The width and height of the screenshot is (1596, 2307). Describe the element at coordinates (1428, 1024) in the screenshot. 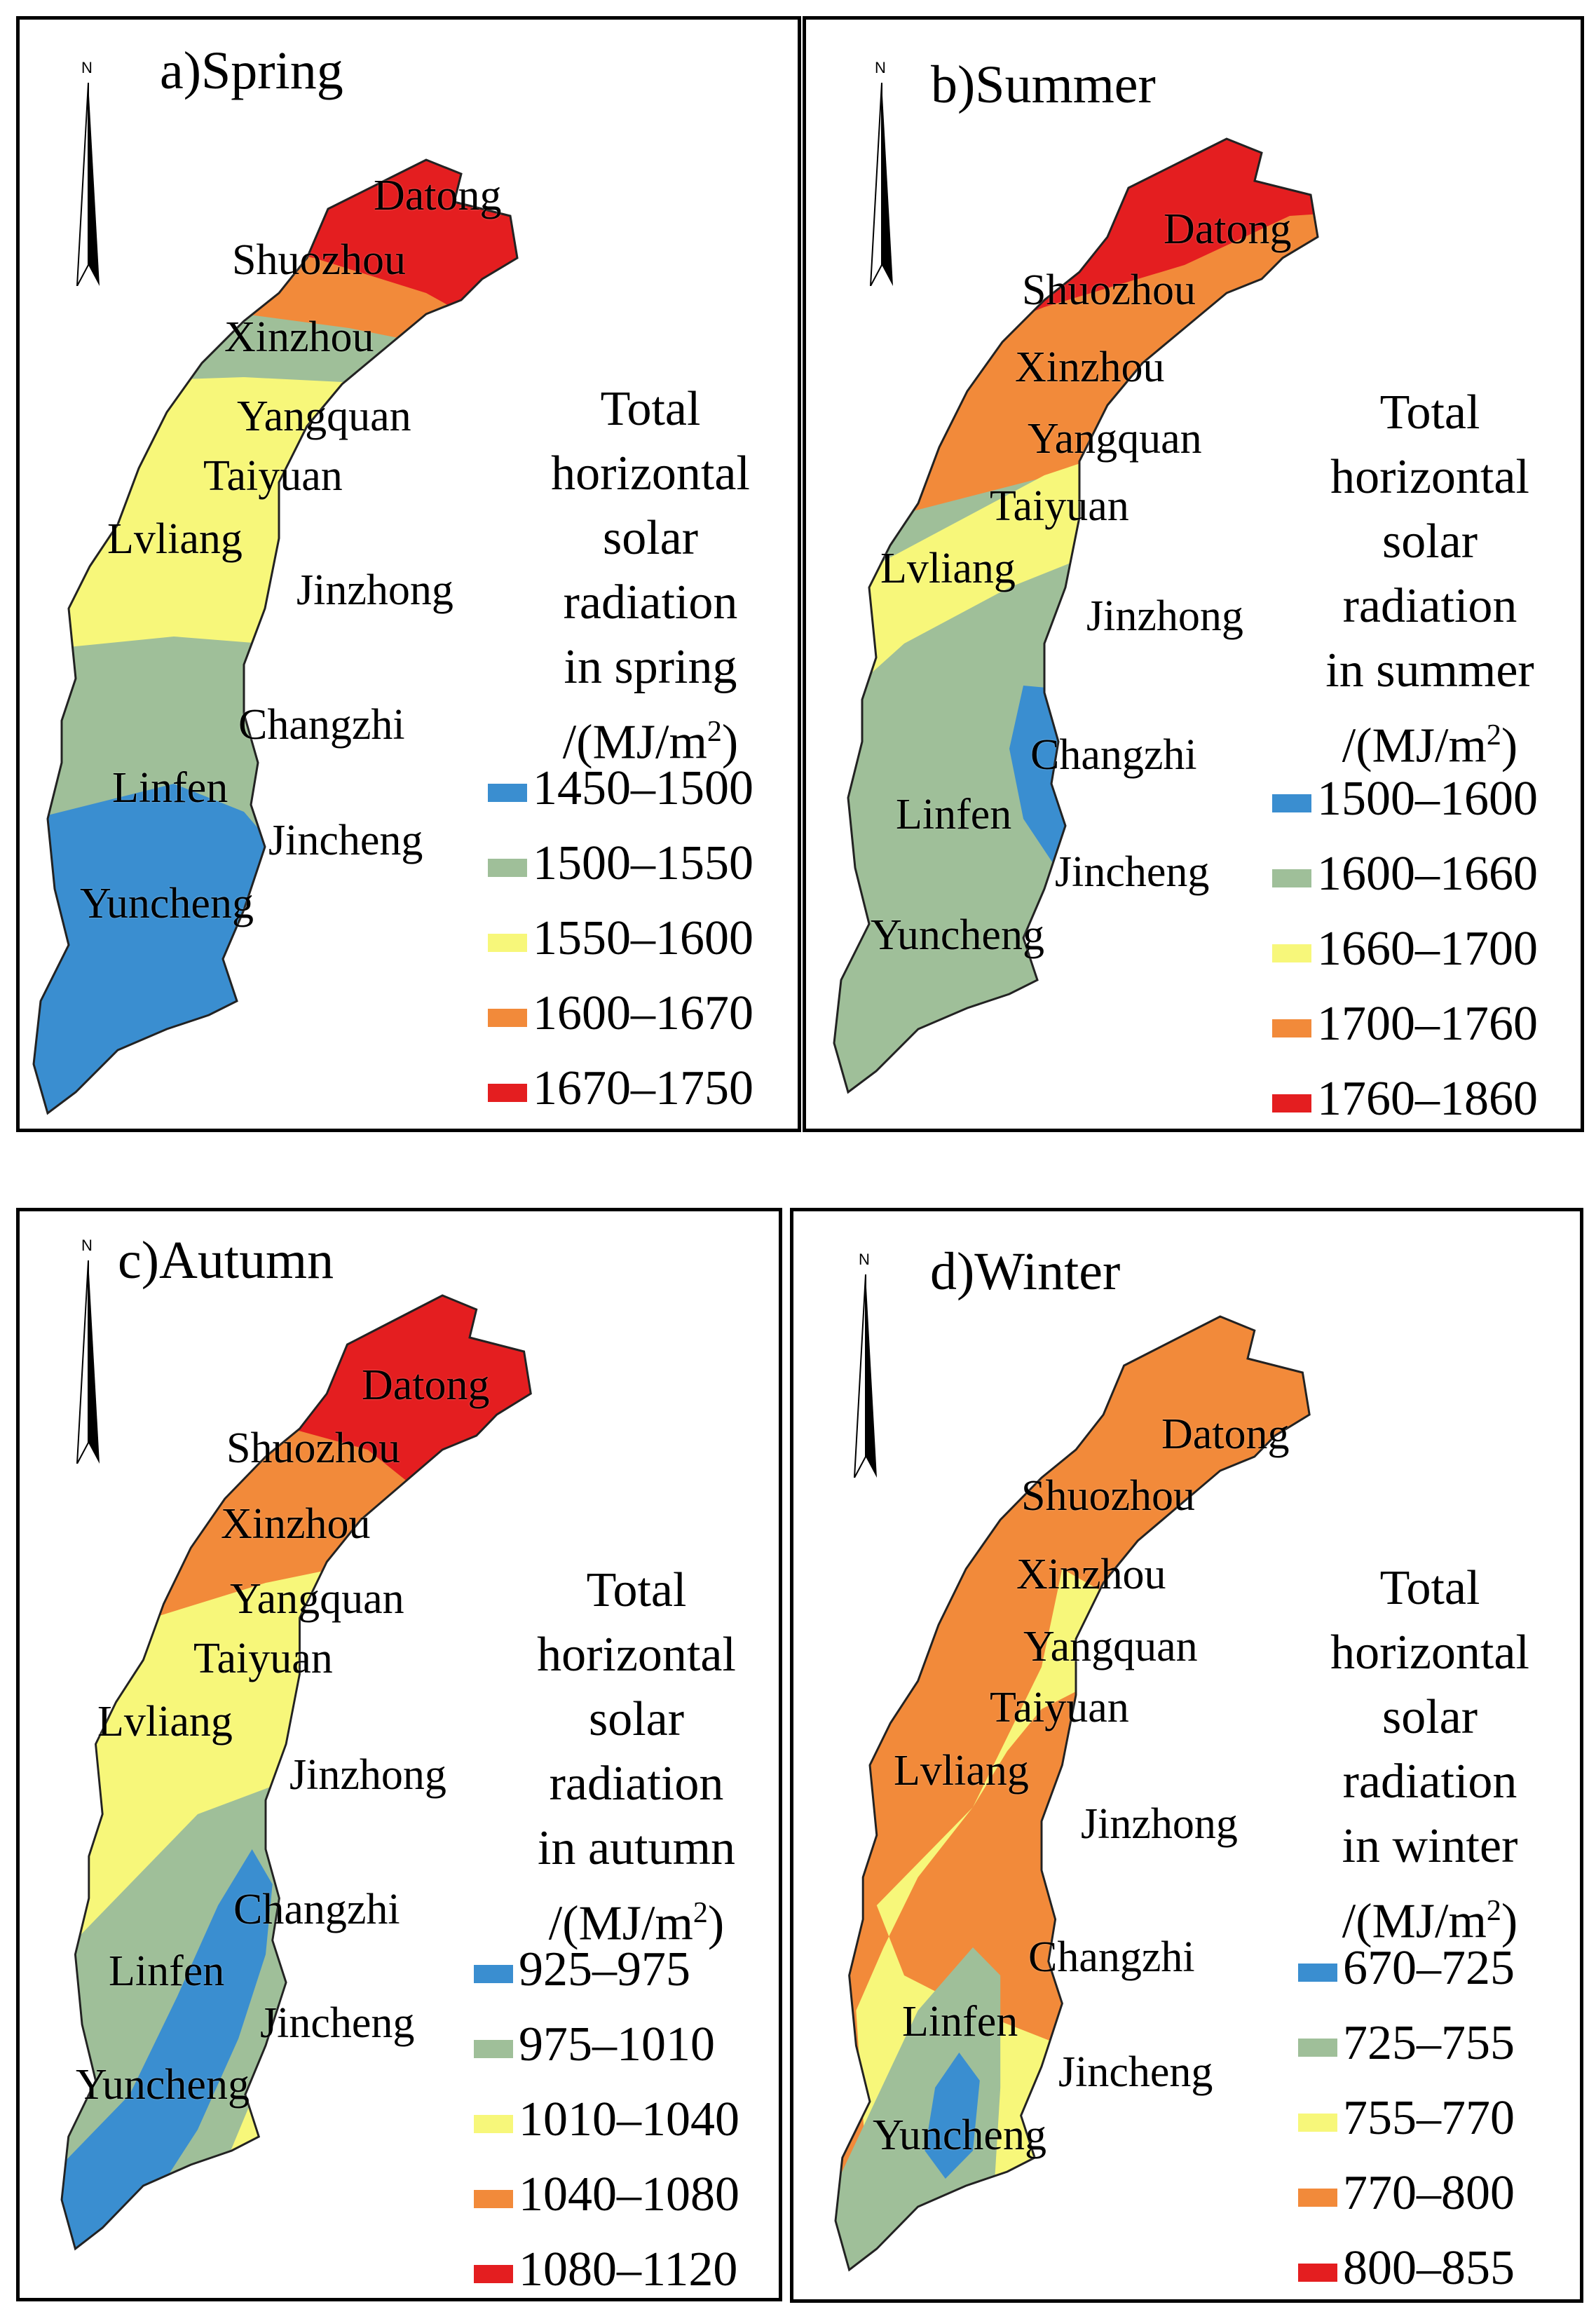

I see `legend-label: 1700–1760` at that location.